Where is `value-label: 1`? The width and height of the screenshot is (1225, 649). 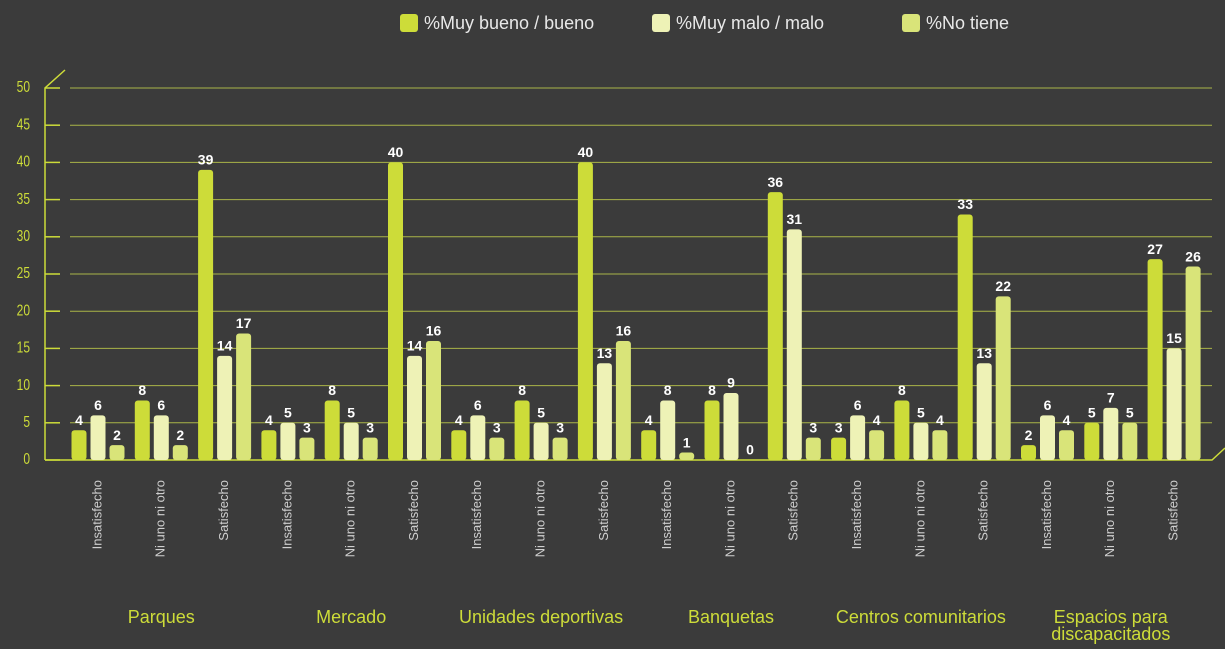
value-label: 1 is located at coordinates (687, 442).